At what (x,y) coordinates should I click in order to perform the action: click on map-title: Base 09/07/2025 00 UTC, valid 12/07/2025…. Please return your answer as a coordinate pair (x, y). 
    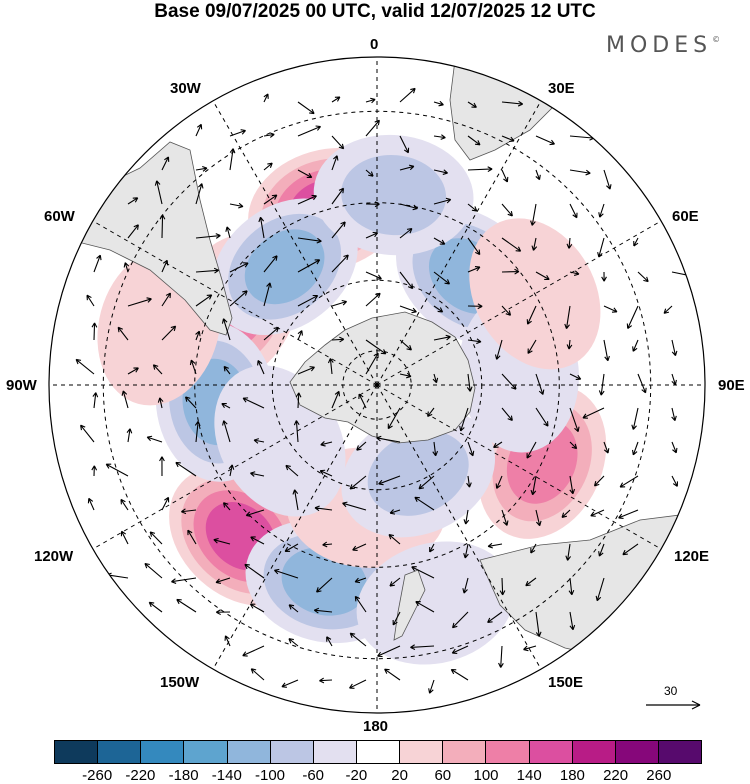
    Looking at the image, I should click on (375, 11).